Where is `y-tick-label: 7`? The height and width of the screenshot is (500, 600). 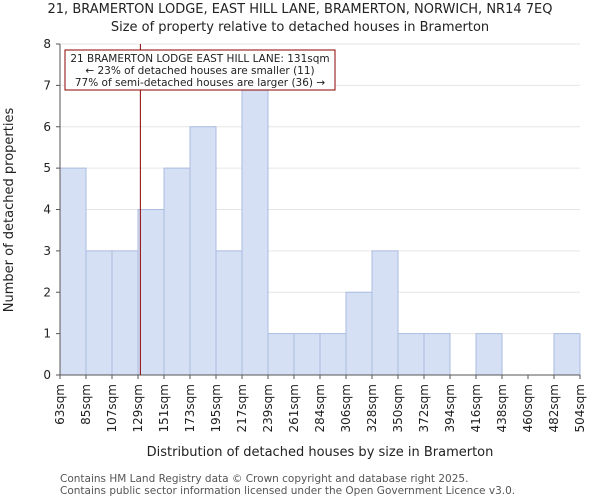 y-tick-label: 7 is located at coordinates (47, 85).